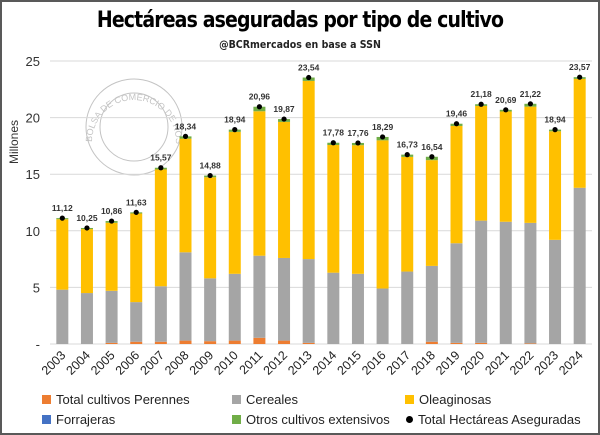 Image resolution: width=600 pixels, height=435 pixels. Describe the element at coordinates (334, 133) in the screenshot. I see `data-label: 17,78` at that location.